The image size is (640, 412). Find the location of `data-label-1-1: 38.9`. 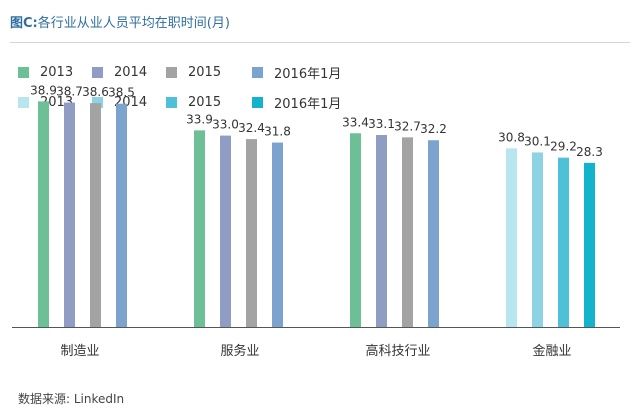

data-label-1-1: 38.9 is located at coordinates (43, 90).